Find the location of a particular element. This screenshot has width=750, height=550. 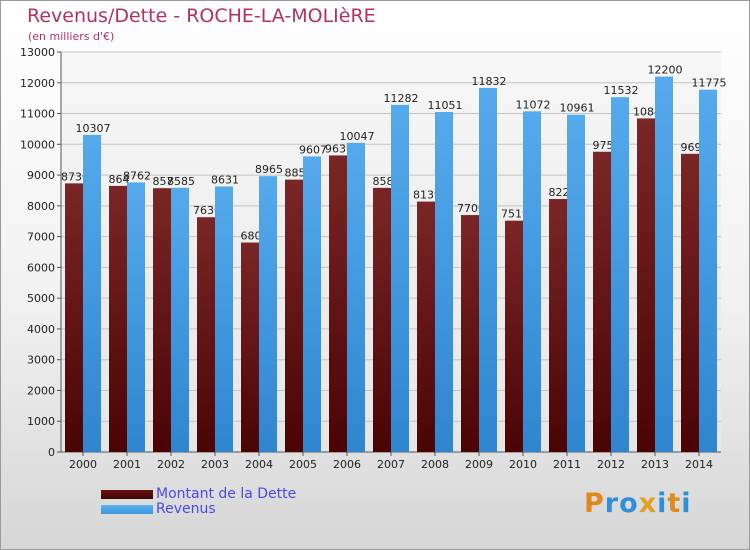

revenus-value-label: 10961 is located at coordinates (577, 108).